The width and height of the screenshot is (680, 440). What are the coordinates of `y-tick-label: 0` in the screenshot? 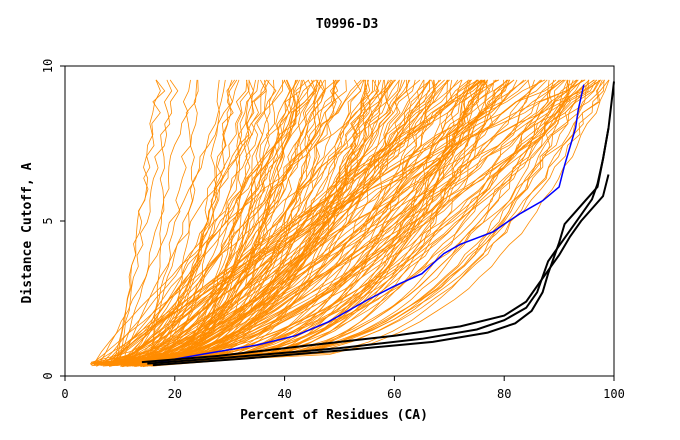 It's located at (48, 375).